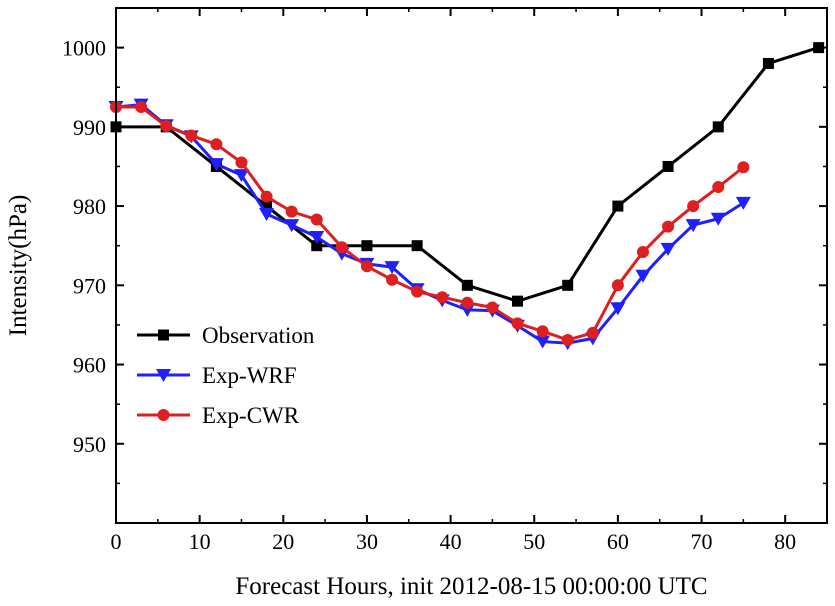 The height and width of the screenshot is (606, 835). What do you see at coordinates (89, 127) in the screenshot?
I see `y-tick-label: 990` at bounding box center [89, 127].